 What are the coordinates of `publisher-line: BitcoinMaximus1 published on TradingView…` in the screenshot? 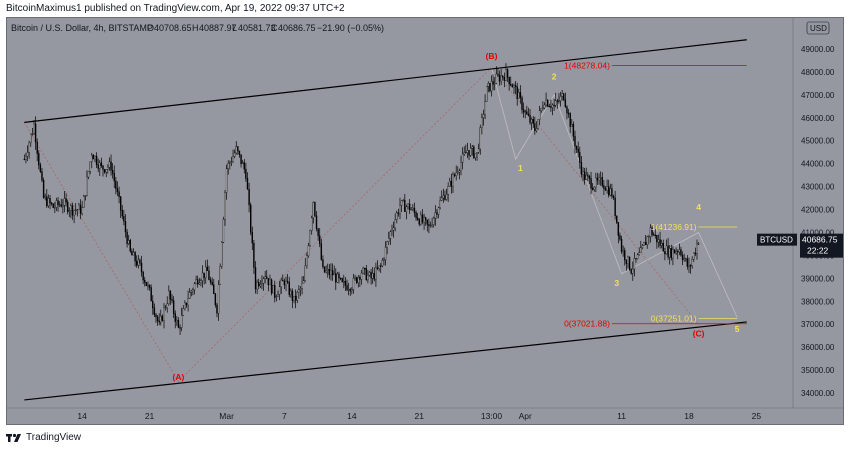 It's located at (175, 8).